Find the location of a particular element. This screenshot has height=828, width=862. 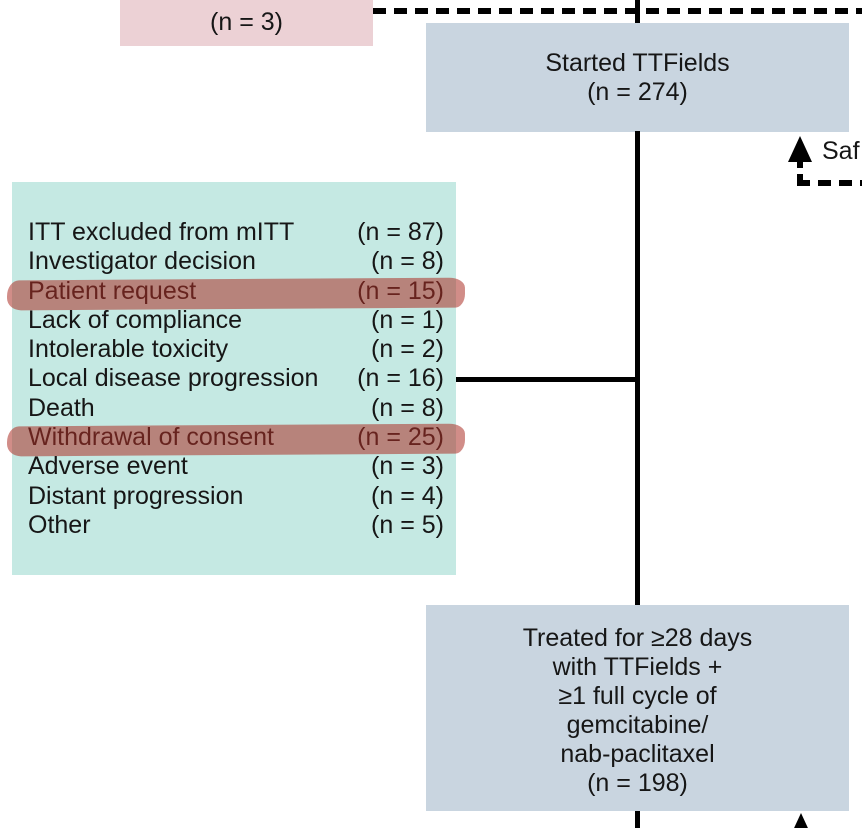

exclusion-label: Adverse event is located at coordinates (108, 466).